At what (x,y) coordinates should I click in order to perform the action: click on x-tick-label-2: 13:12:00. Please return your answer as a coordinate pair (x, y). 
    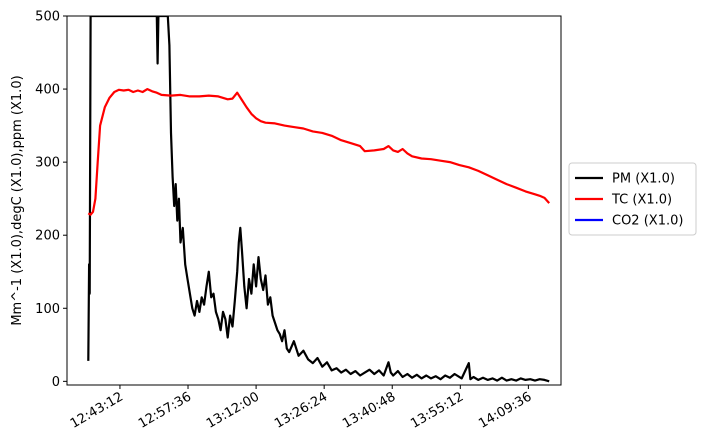
    Looking at the image, I should click on (233, 410).